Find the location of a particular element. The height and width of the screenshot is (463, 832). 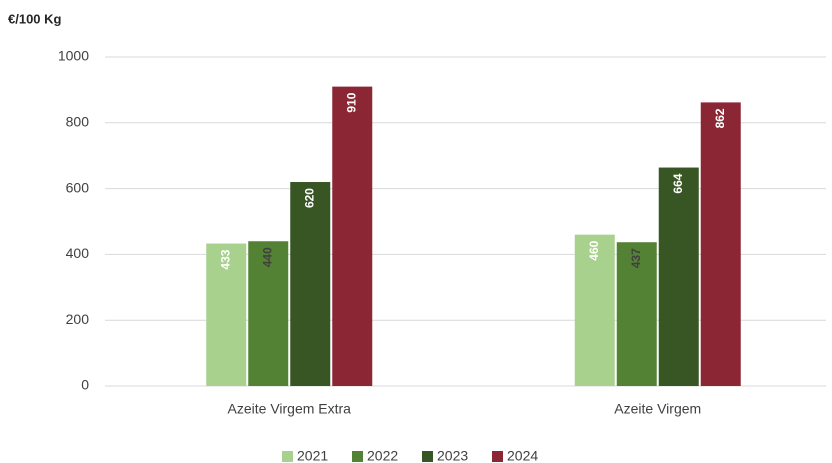

data-label: 664 is located at coordinates (678, 183).